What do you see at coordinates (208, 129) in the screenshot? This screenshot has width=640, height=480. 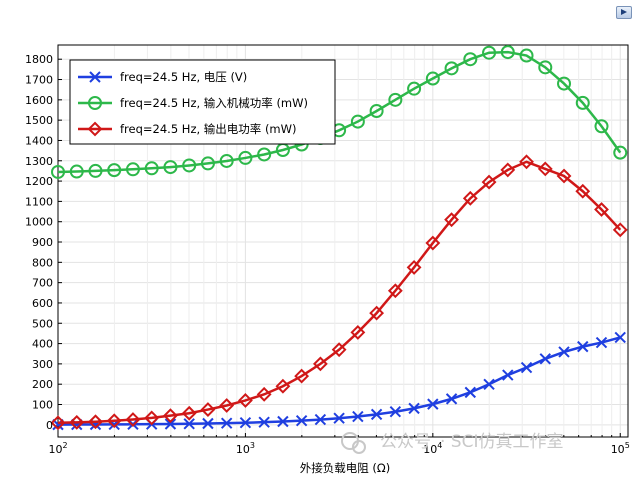 I see `legend-label: freq=24.5 Hz, 输出电功率 (mW)` at bounding box center [208, 129].